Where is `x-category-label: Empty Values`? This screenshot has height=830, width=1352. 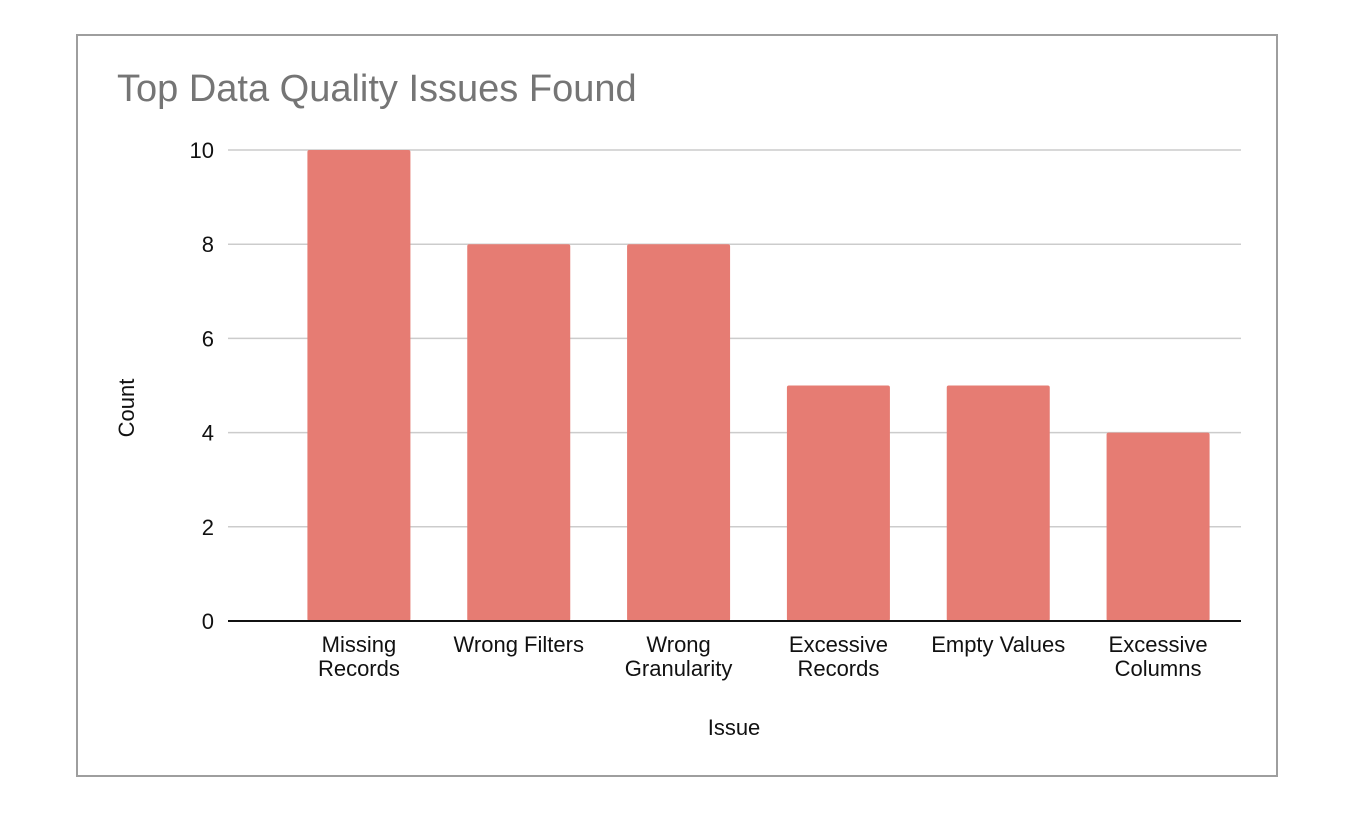 x-category-label: Empty Values is located at coordinates (998, 644).